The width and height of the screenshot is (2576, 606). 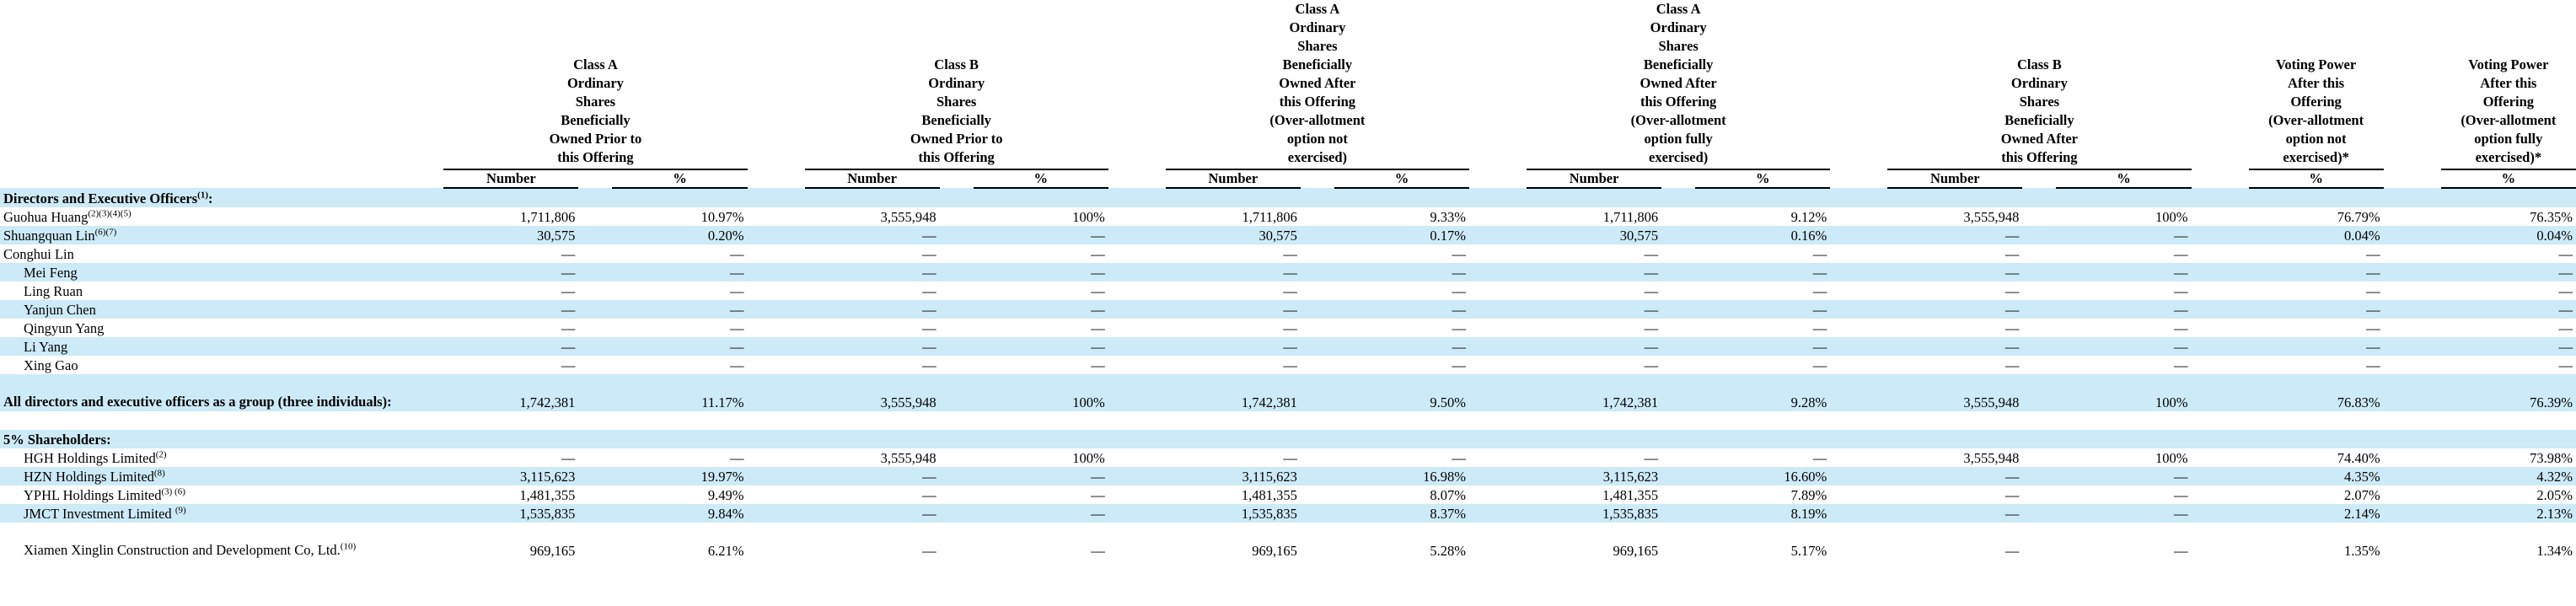 I want to click on percent-cell: 73.98%, so click(x=2551, y=458).